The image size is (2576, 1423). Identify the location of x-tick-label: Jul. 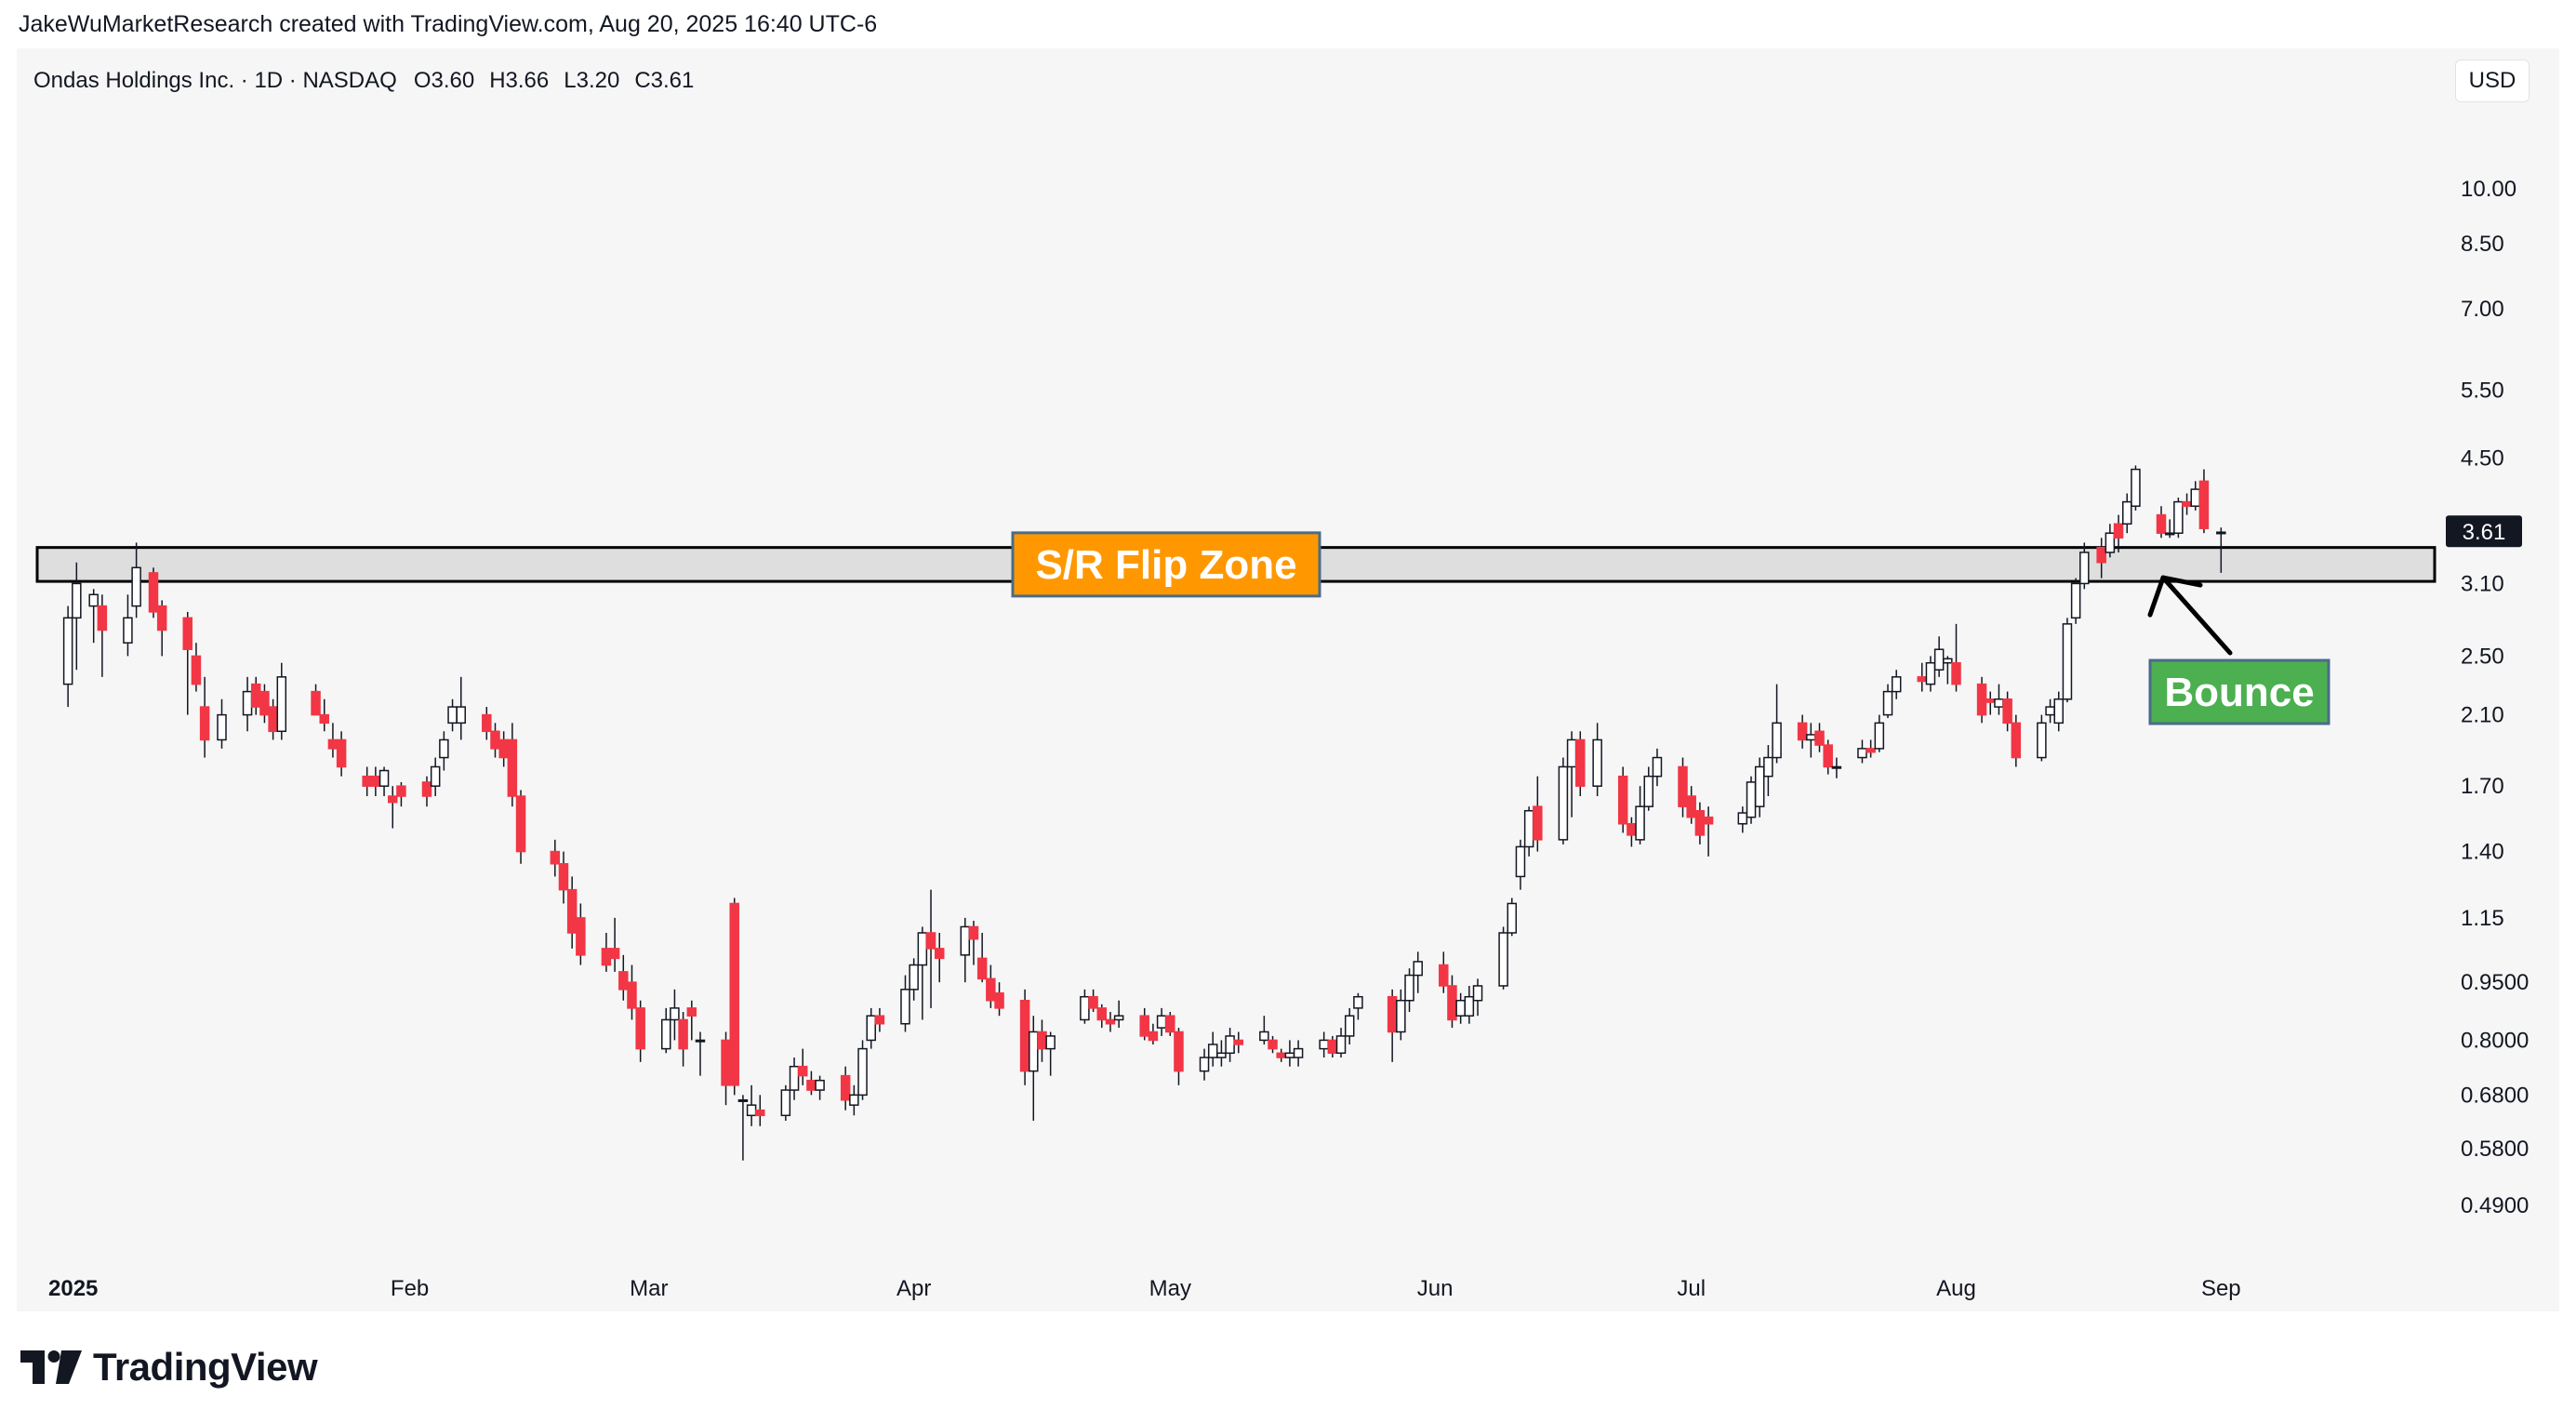
(1691, 1288).